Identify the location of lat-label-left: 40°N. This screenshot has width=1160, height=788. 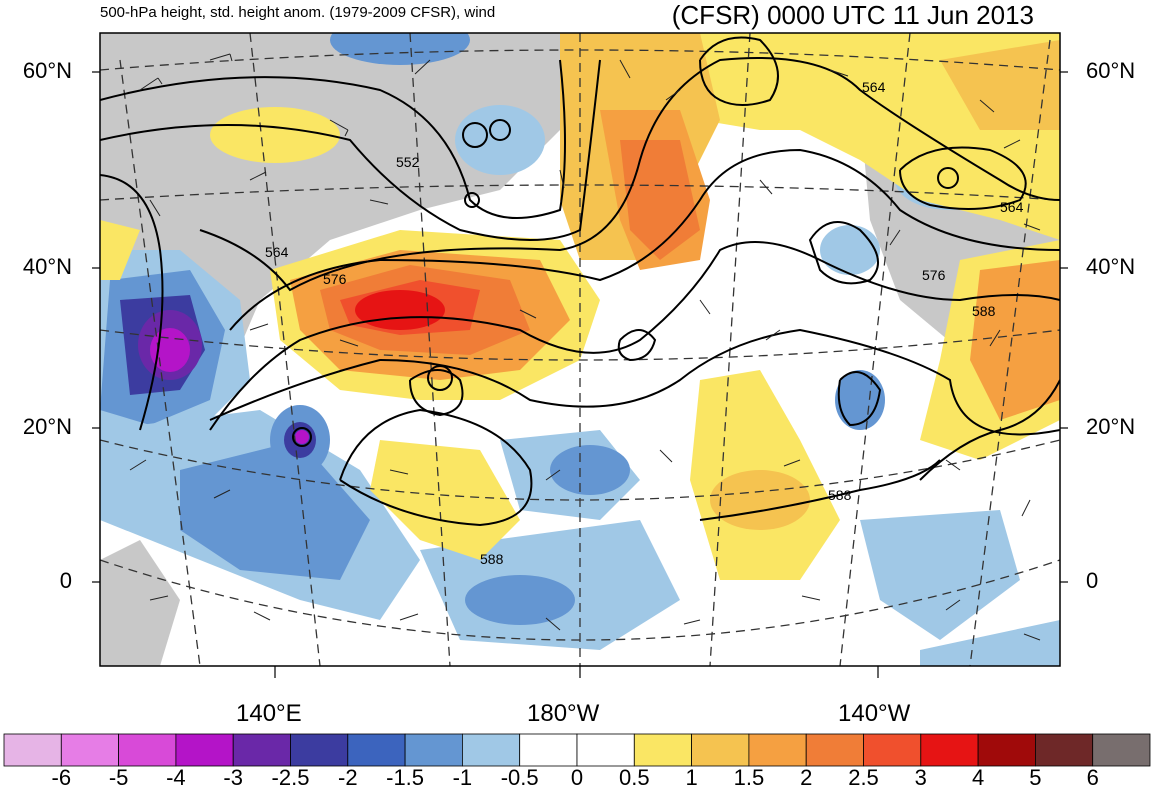
(47, 266).